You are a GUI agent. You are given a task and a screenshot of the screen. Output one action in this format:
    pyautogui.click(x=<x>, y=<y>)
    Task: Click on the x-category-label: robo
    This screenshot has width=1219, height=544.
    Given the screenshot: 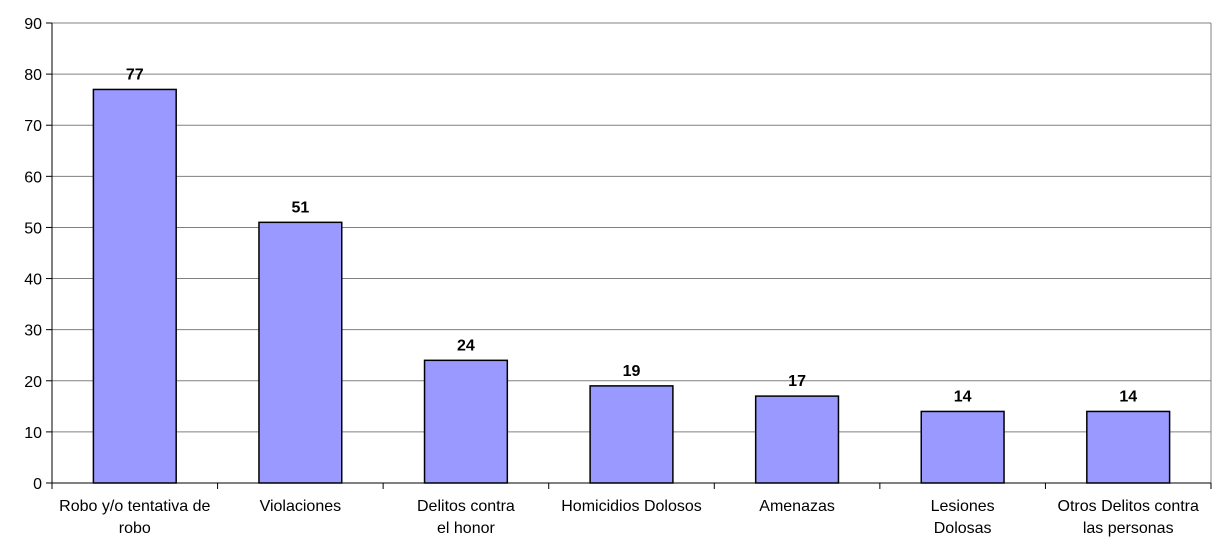 What is the action you would take?
    pyautogui.click(x=135, y=528)
    